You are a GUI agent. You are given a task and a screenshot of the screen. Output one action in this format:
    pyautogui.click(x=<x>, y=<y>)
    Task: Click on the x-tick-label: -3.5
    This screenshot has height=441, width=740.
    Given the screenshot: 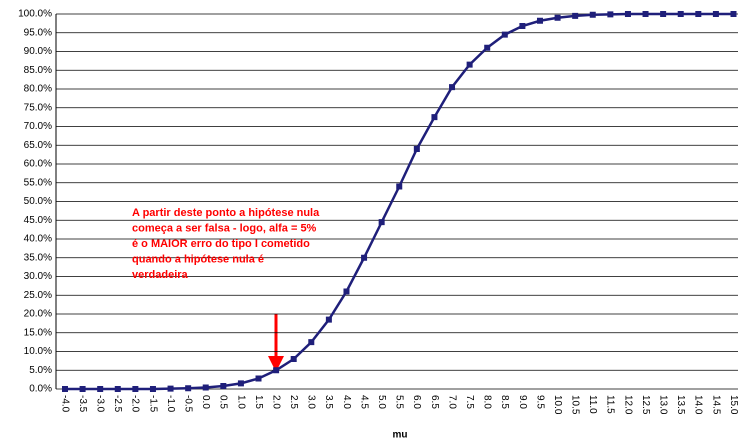 What is the action you would take?
    pyautogui.click(x=82, y=404)
    